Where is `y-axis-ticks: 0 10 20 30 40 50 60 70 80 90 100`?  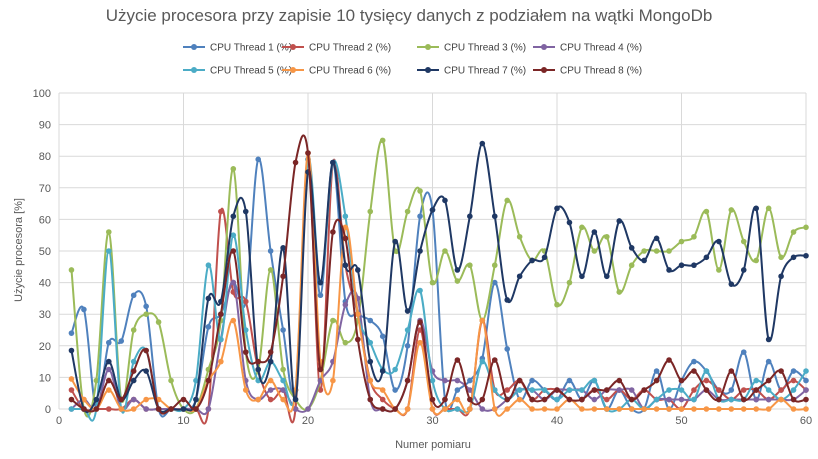
y-axis-ticks: 0 10 20 30 40 50 60 70 80 90 100 is located at coordinates (42, 252).